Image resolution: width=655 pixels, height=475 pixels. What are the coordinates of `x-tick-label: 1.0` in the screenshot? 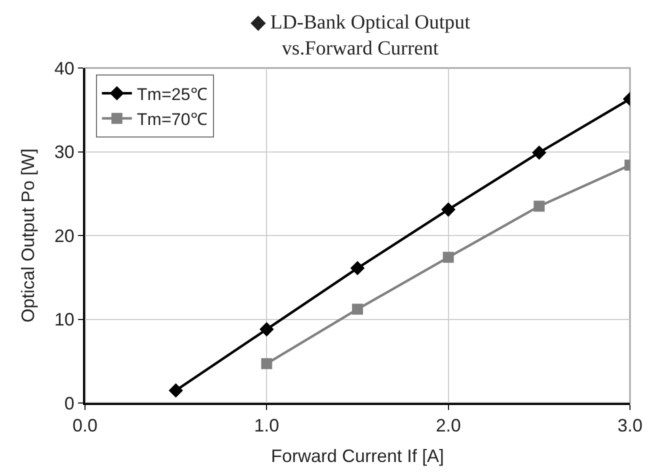 It's located at (267, 426).